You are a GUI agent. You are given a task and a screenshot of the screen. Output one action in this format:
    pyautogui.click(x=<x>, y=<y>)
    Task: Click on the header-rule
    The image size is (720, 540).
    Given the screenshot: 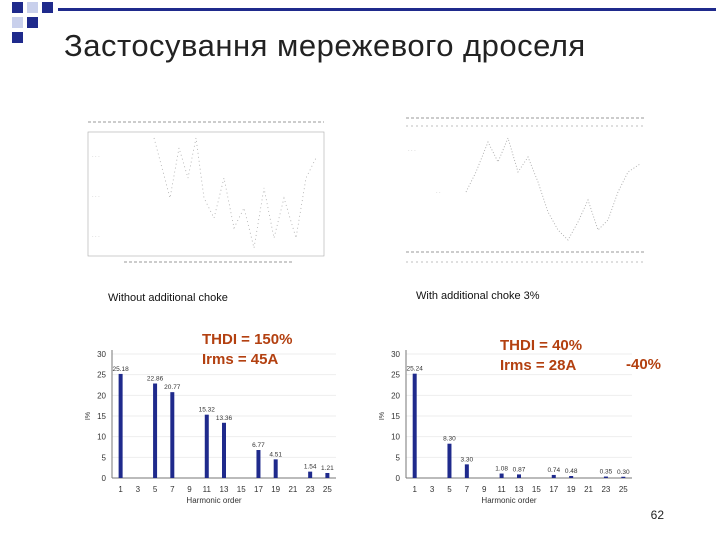 What is the action you would take?
    pyautogui.click(x=387, y=9)
    